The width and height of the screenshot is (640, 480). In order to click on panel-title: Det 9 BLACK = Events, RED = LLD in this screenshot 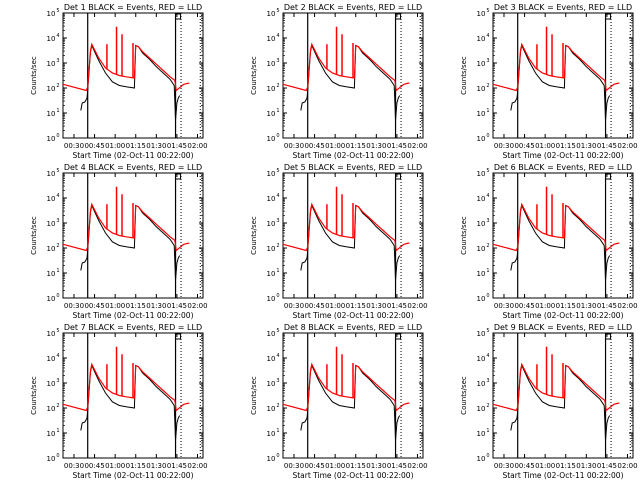, I will do `click(563, 327)`.